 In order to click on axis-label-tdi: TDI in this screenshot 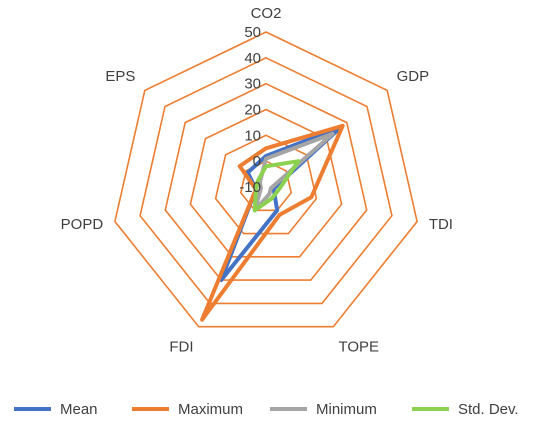, I will do `click(441, 224)`.